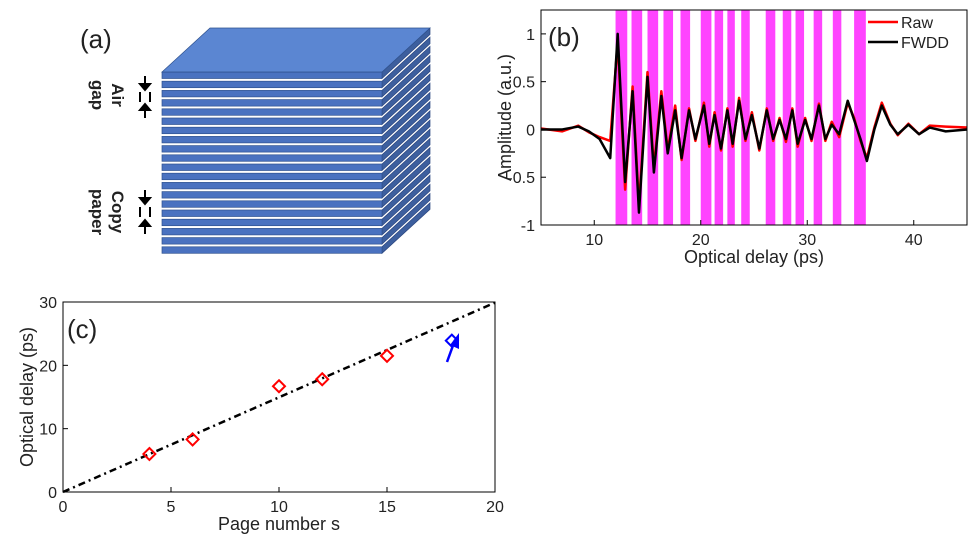 Image resolution: width=968 pixels, height=543 pixels. Describe the element at coordinates (82, 329) in the screenshot. I see `panel-label: (c)` at that location.